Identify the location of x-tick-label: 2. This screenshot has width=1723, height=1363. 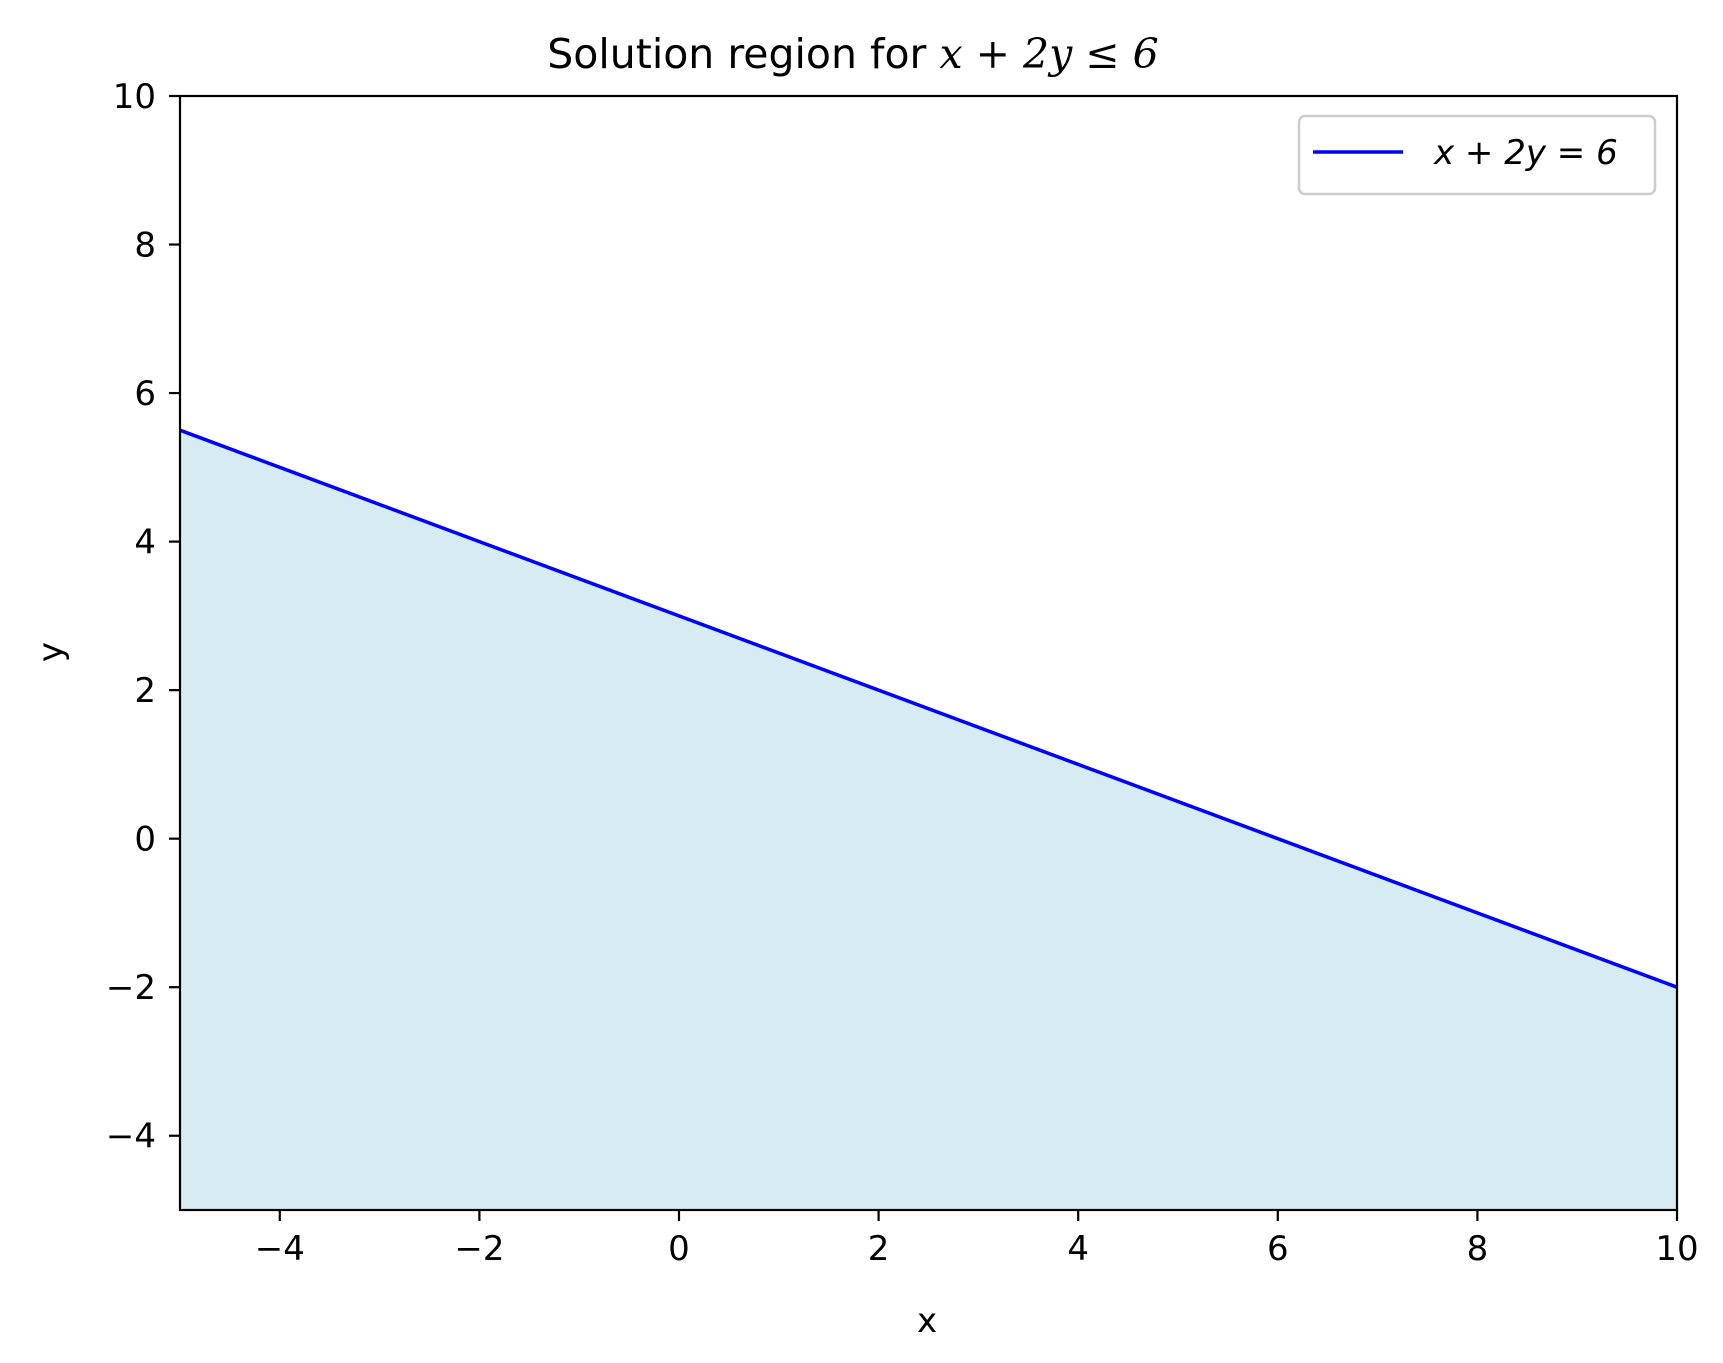
(879, 1249).